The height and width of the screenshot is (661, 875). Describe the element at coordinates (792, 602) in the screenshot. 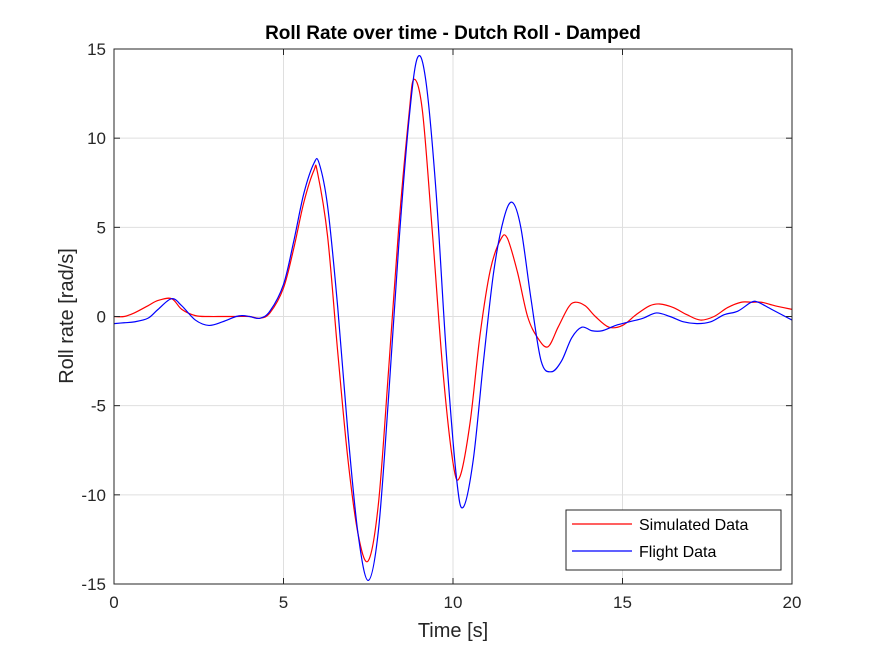

I see `x-tick-label: 20` at that location.